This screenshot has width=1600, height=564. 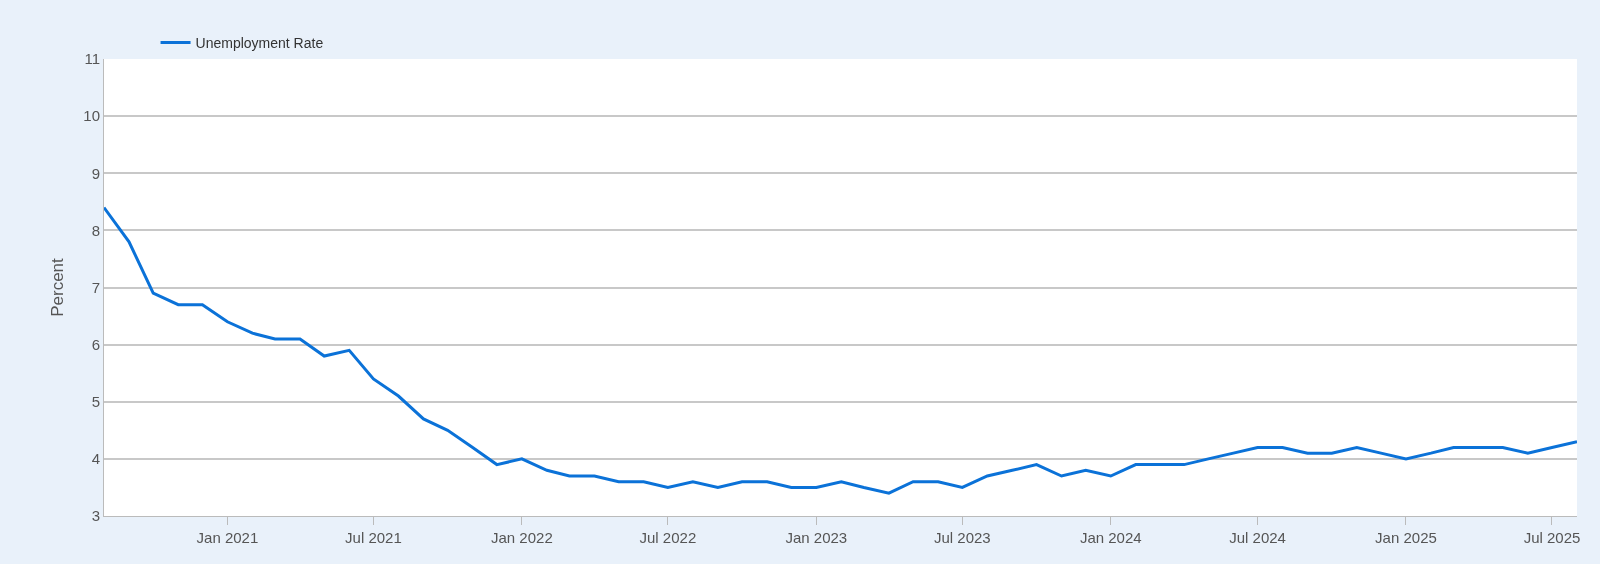 I want to click on x-tick-label: Jan 2024, so click(x=1110, y=537).